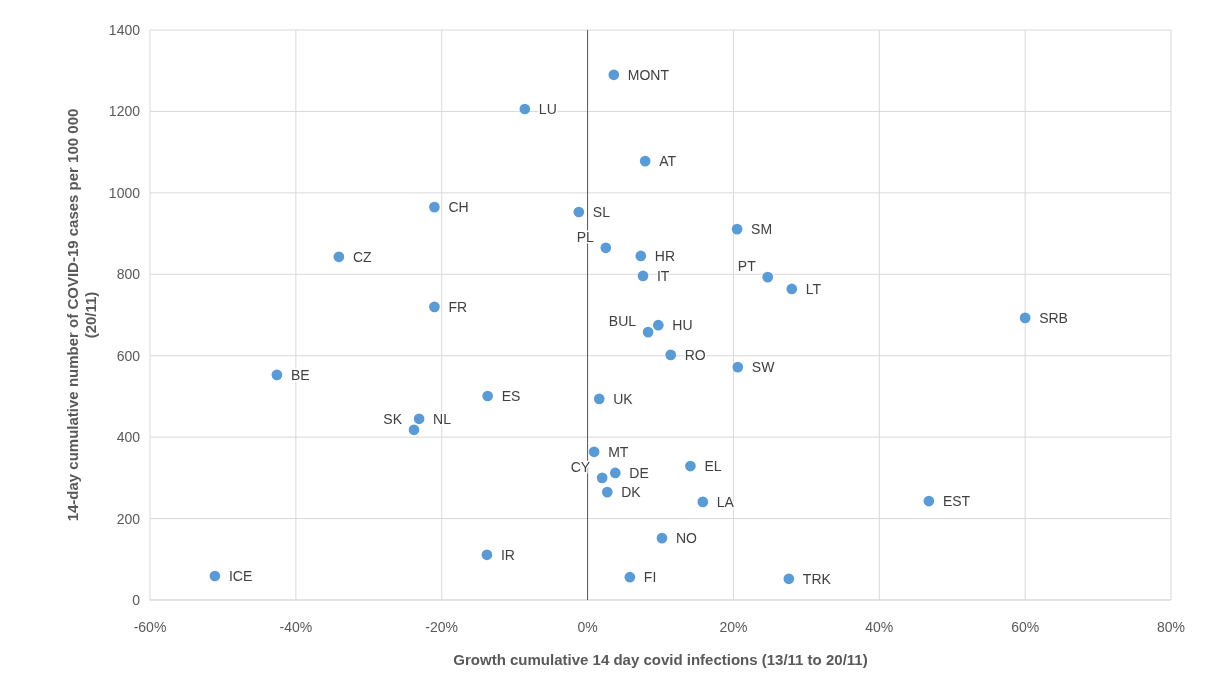 This screenshot has width=1208, height=692. I want to click on annotation: SRB, so click(1053, 317).